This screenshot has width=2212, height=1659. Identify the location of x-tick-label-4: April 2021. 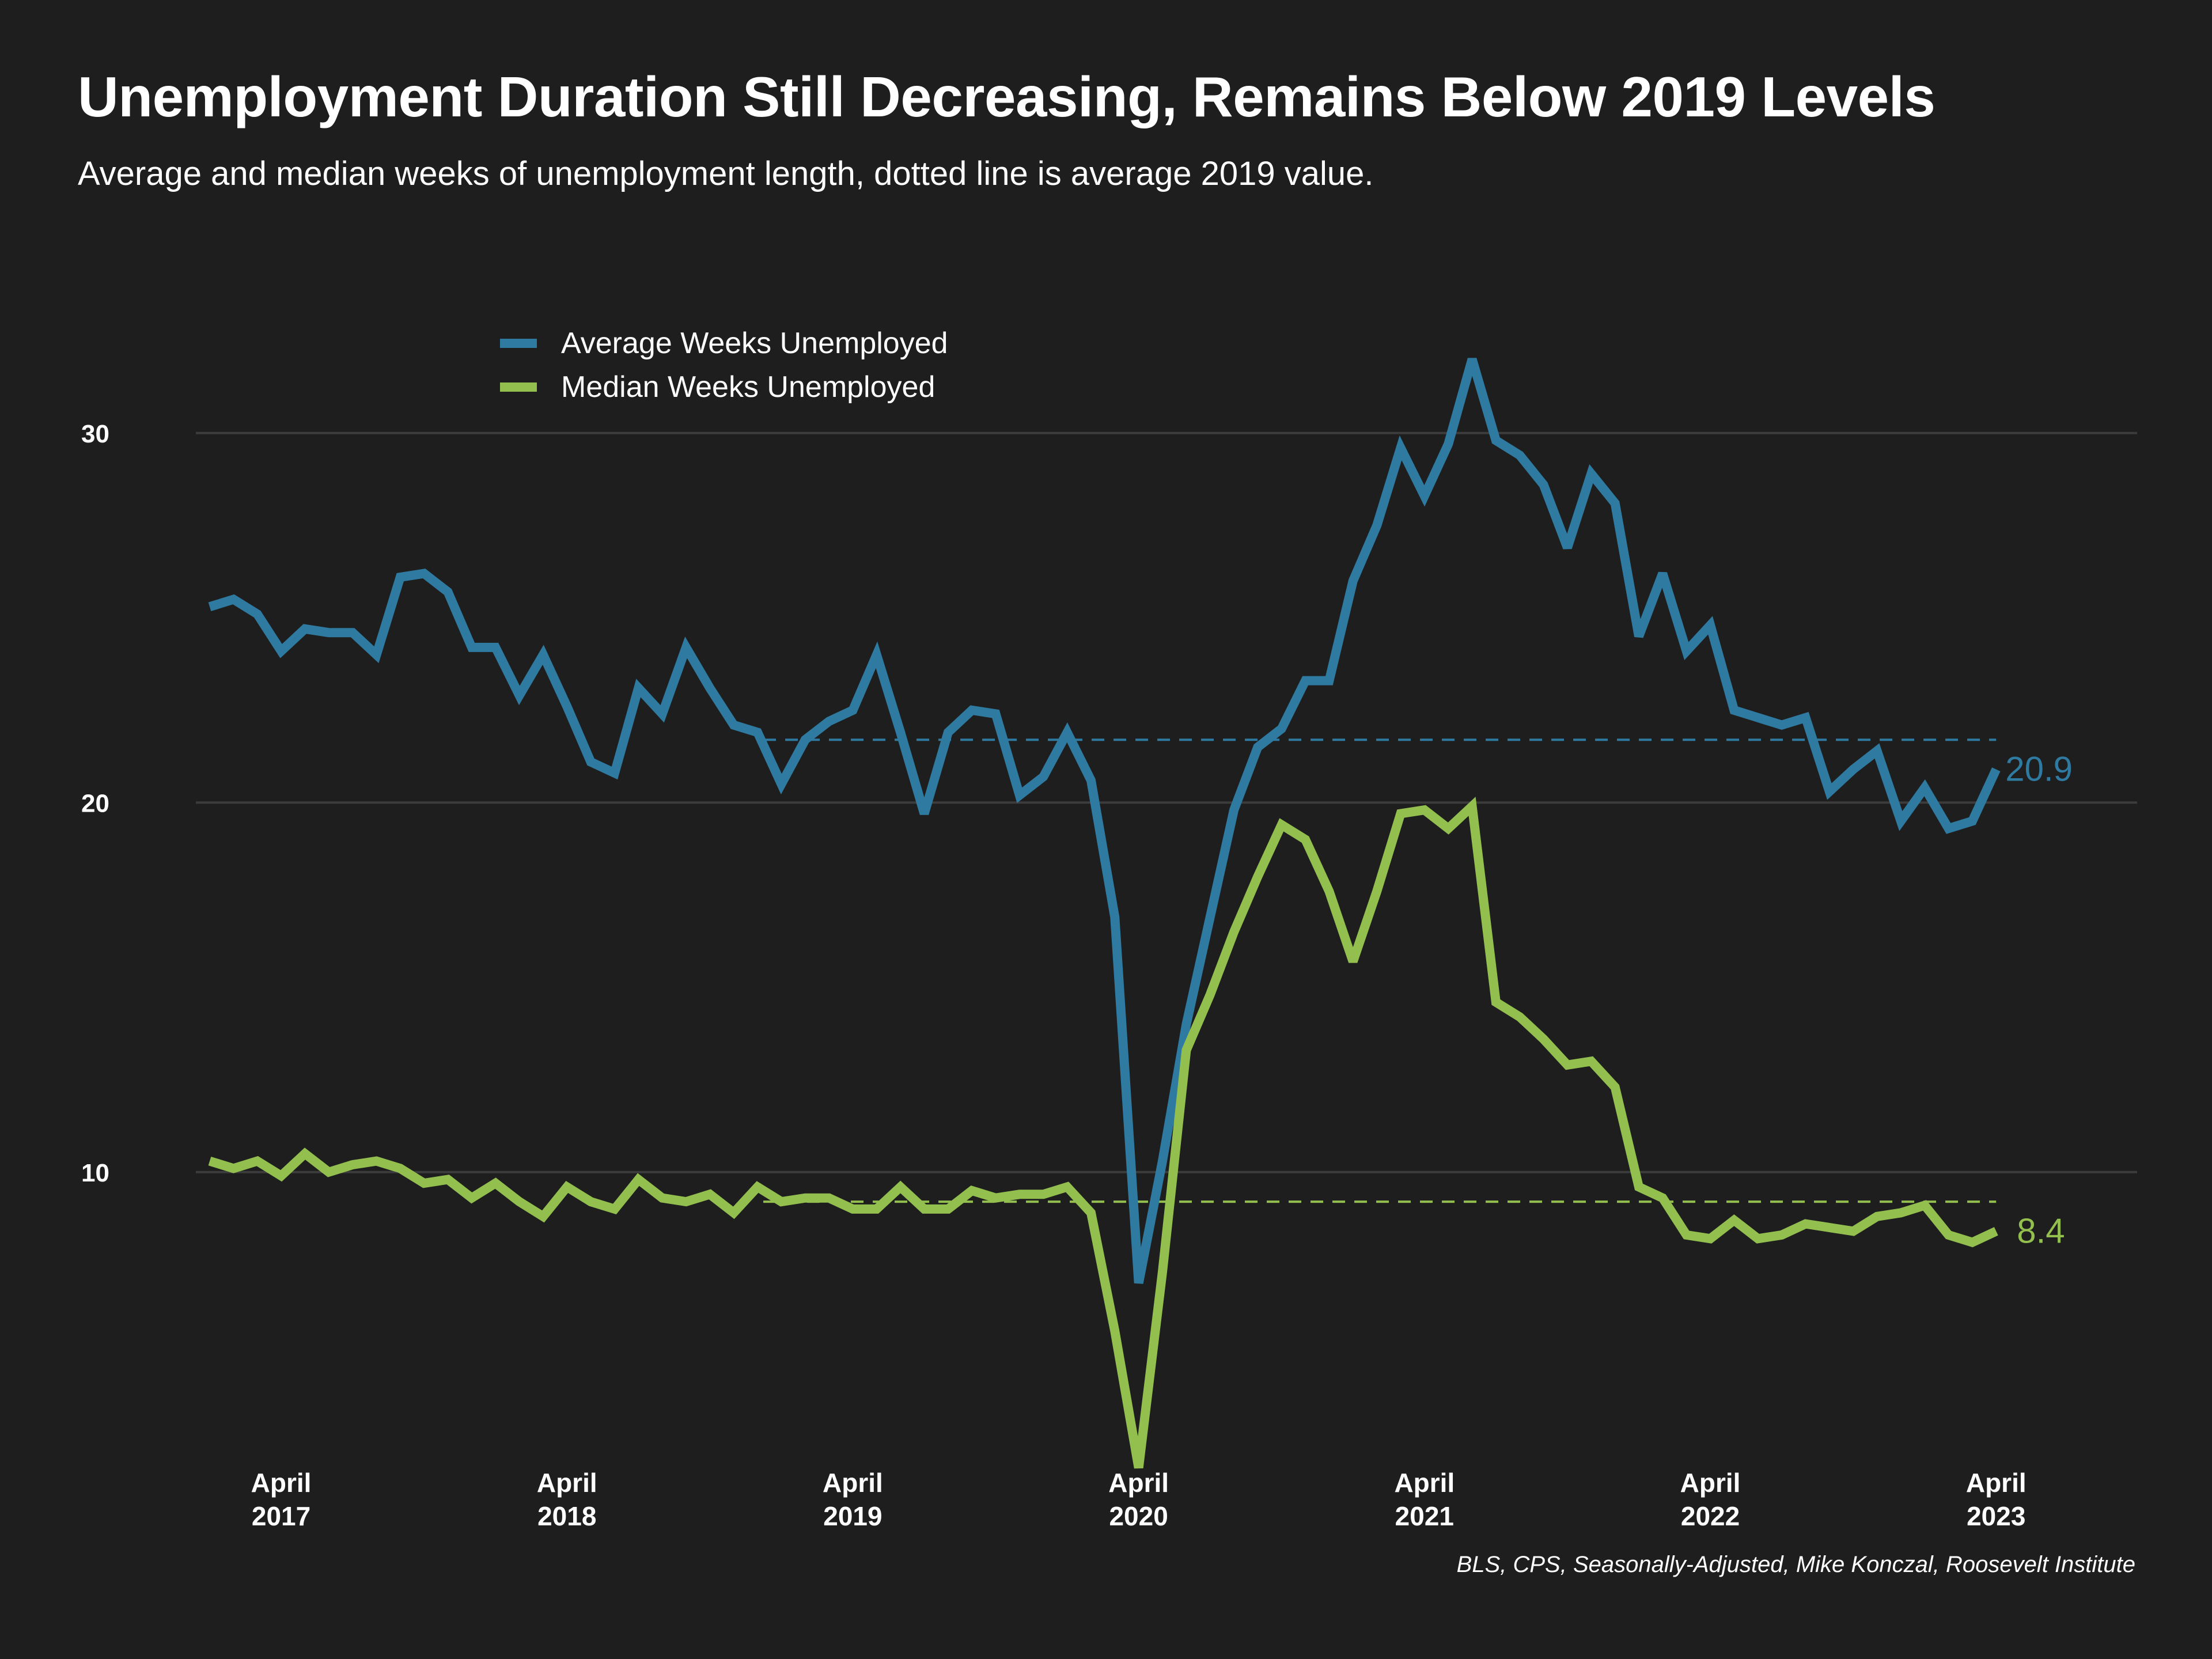
(1424, 1499).